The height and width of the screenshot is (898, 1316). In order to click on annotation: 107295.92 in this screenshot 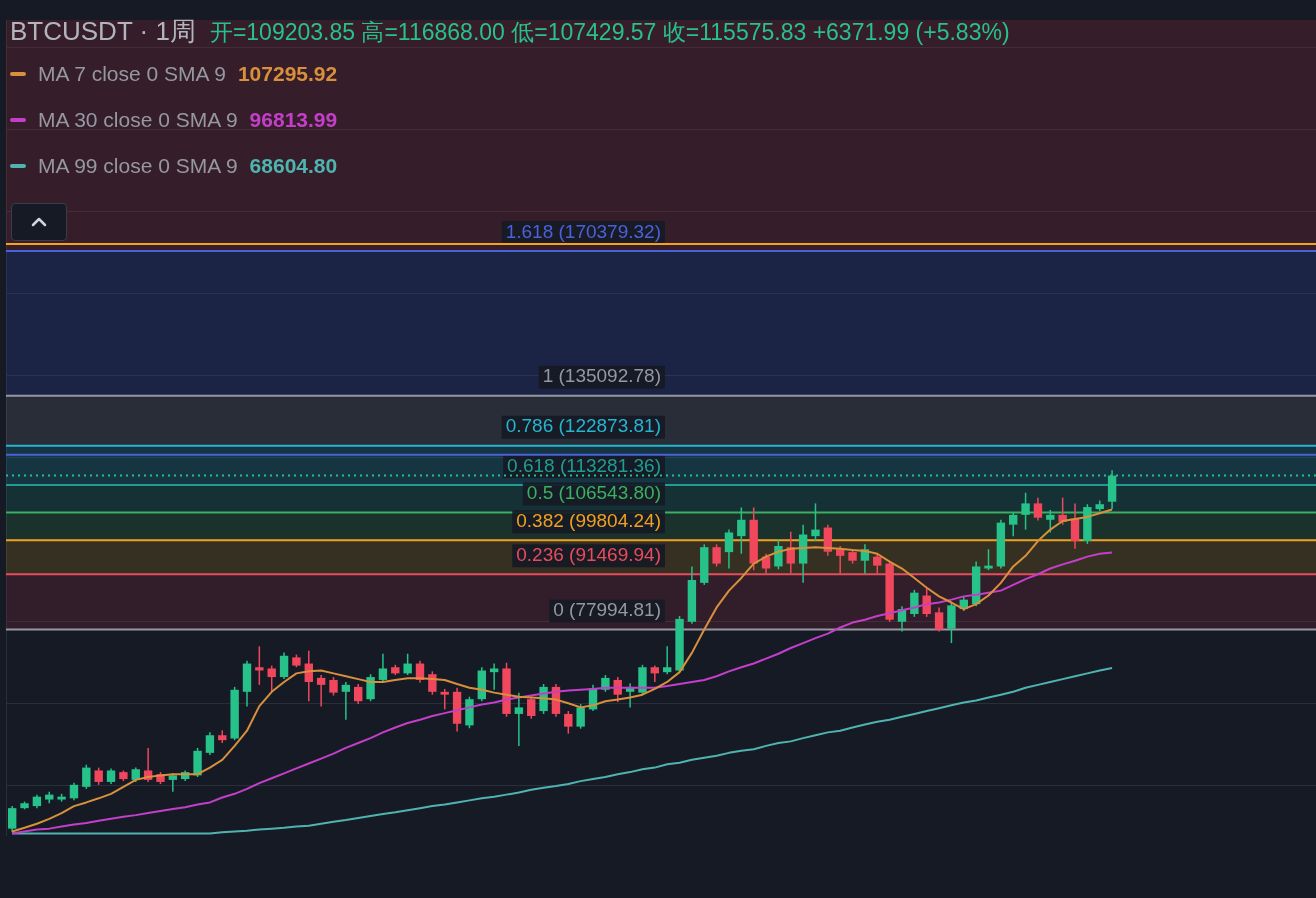, I will do `click(287, 74)`.